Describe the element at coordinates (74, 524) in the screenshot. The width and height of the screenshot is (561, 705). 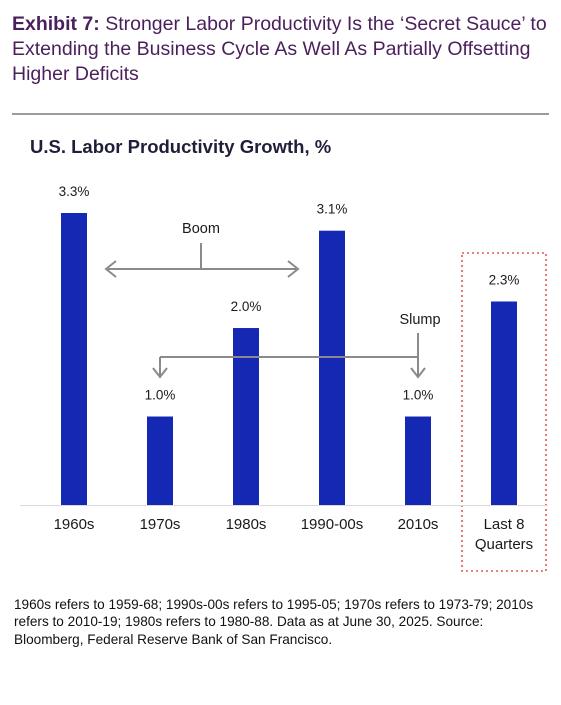
I see `category-label: 1960s` at that location.